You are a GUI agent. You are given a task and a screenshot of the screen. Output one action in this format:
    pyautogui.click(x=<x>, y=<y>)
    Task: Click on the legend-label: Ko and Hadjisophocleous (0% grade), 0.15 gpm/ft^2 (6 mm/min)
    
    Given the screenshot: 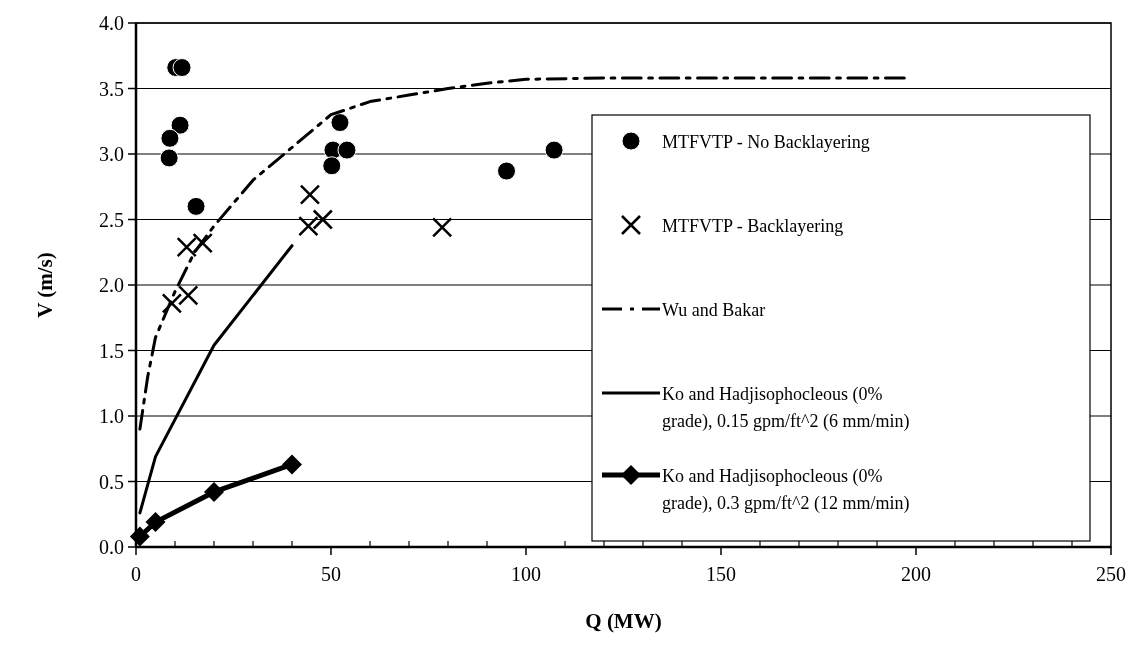 What is the action you would take?
    pyautogui.click(x=786, y=408)
    